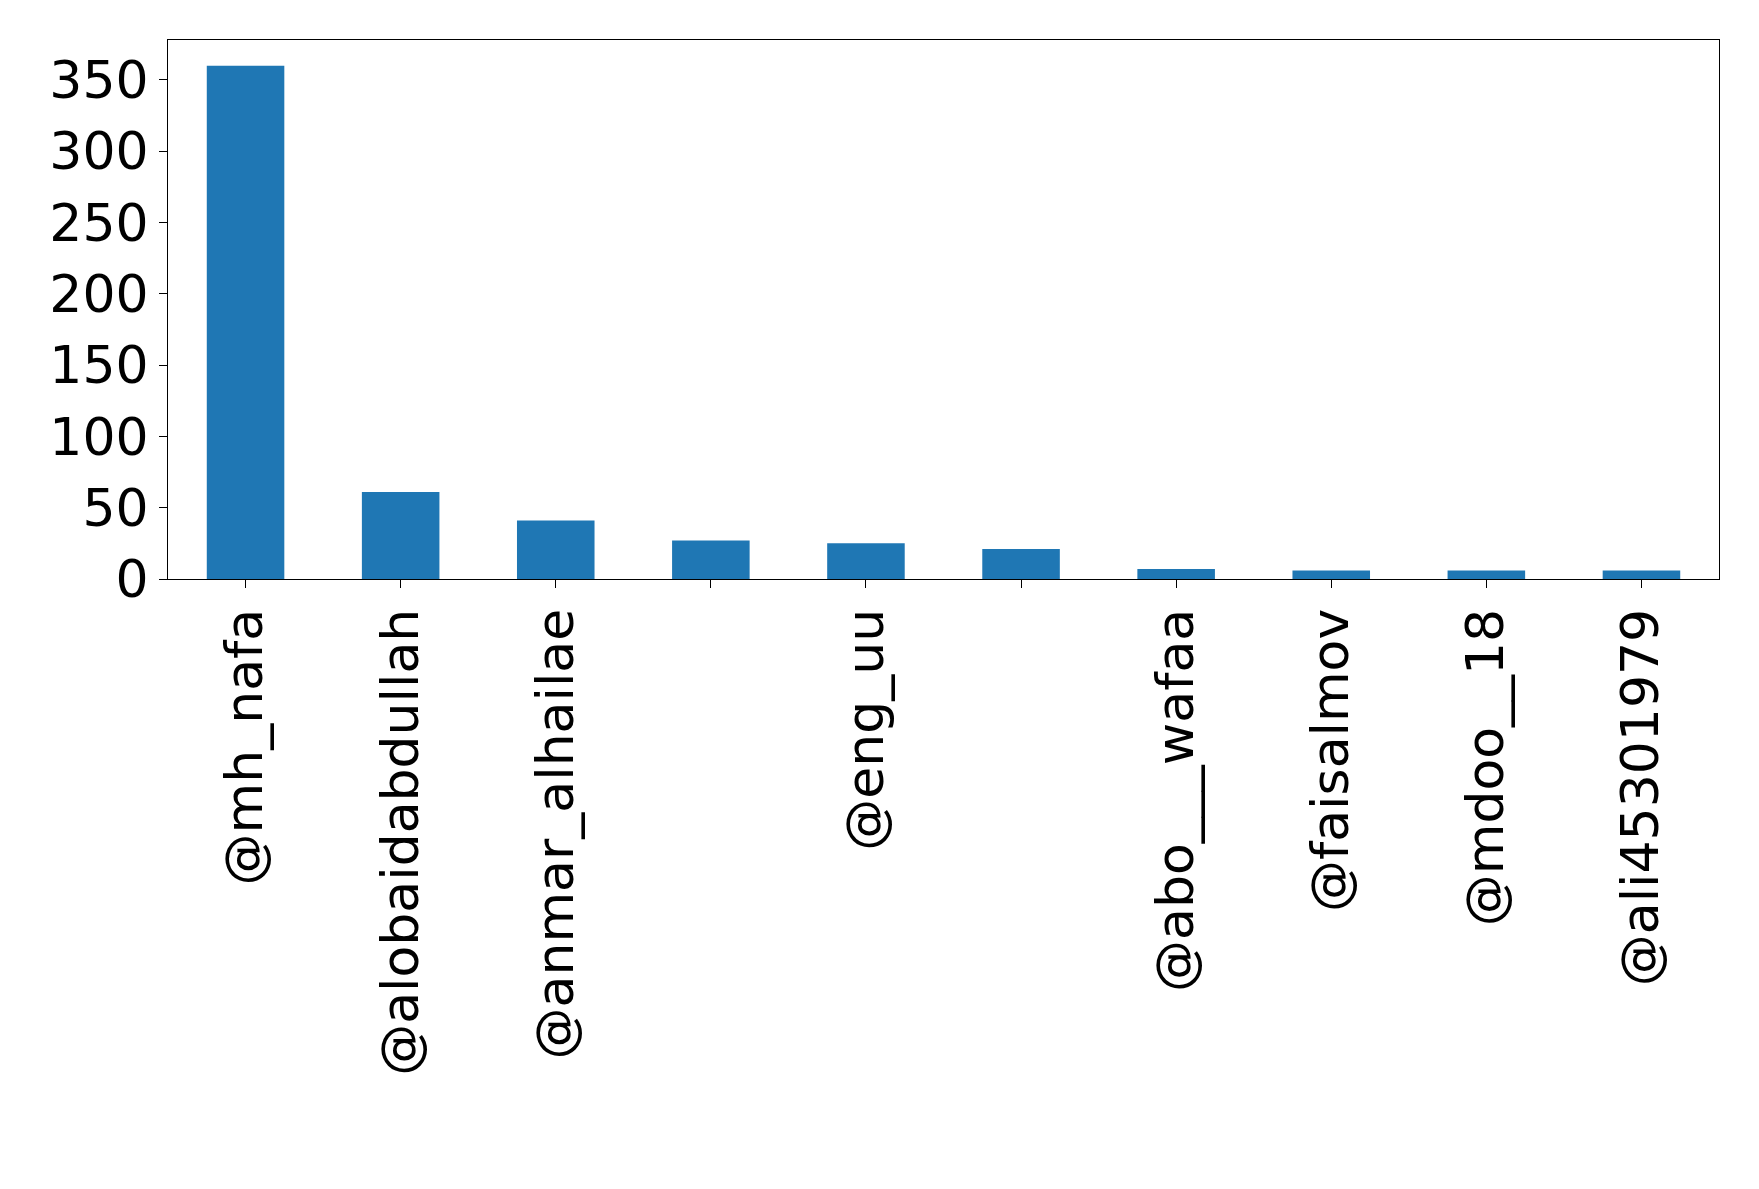 The height and width of the screenshot is (1189, 1759). Describe the element at coordinates (1175, 800) in the screenshot. I see `x-tick-label: @abo___wafaa` at that location.